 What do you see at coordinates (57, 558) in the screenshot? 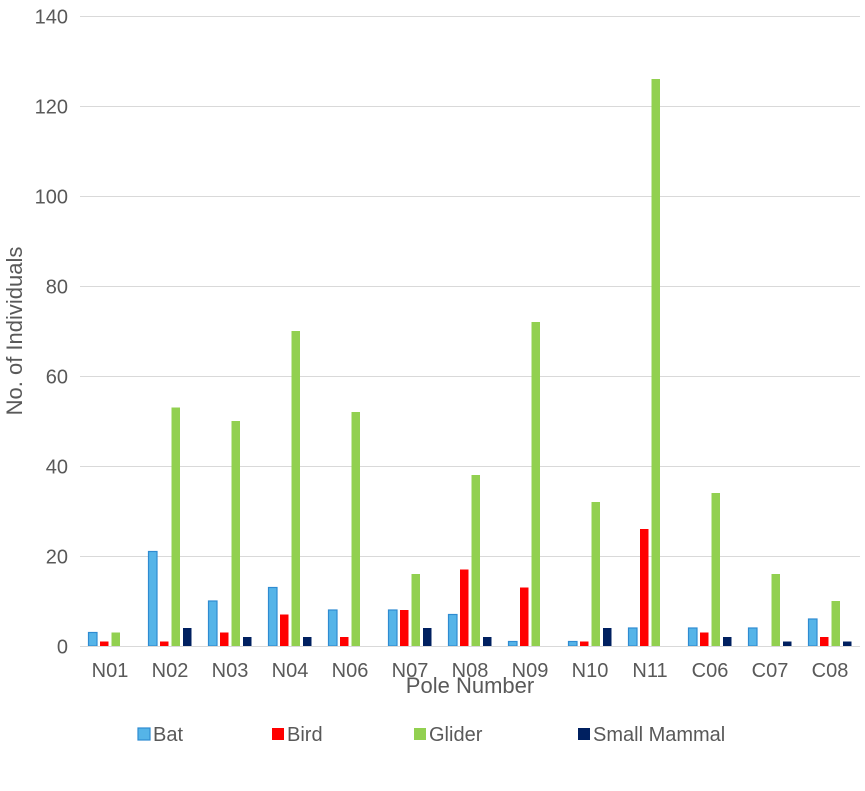
I see `y-tick-label: 20` at bounding box center [57, 558].